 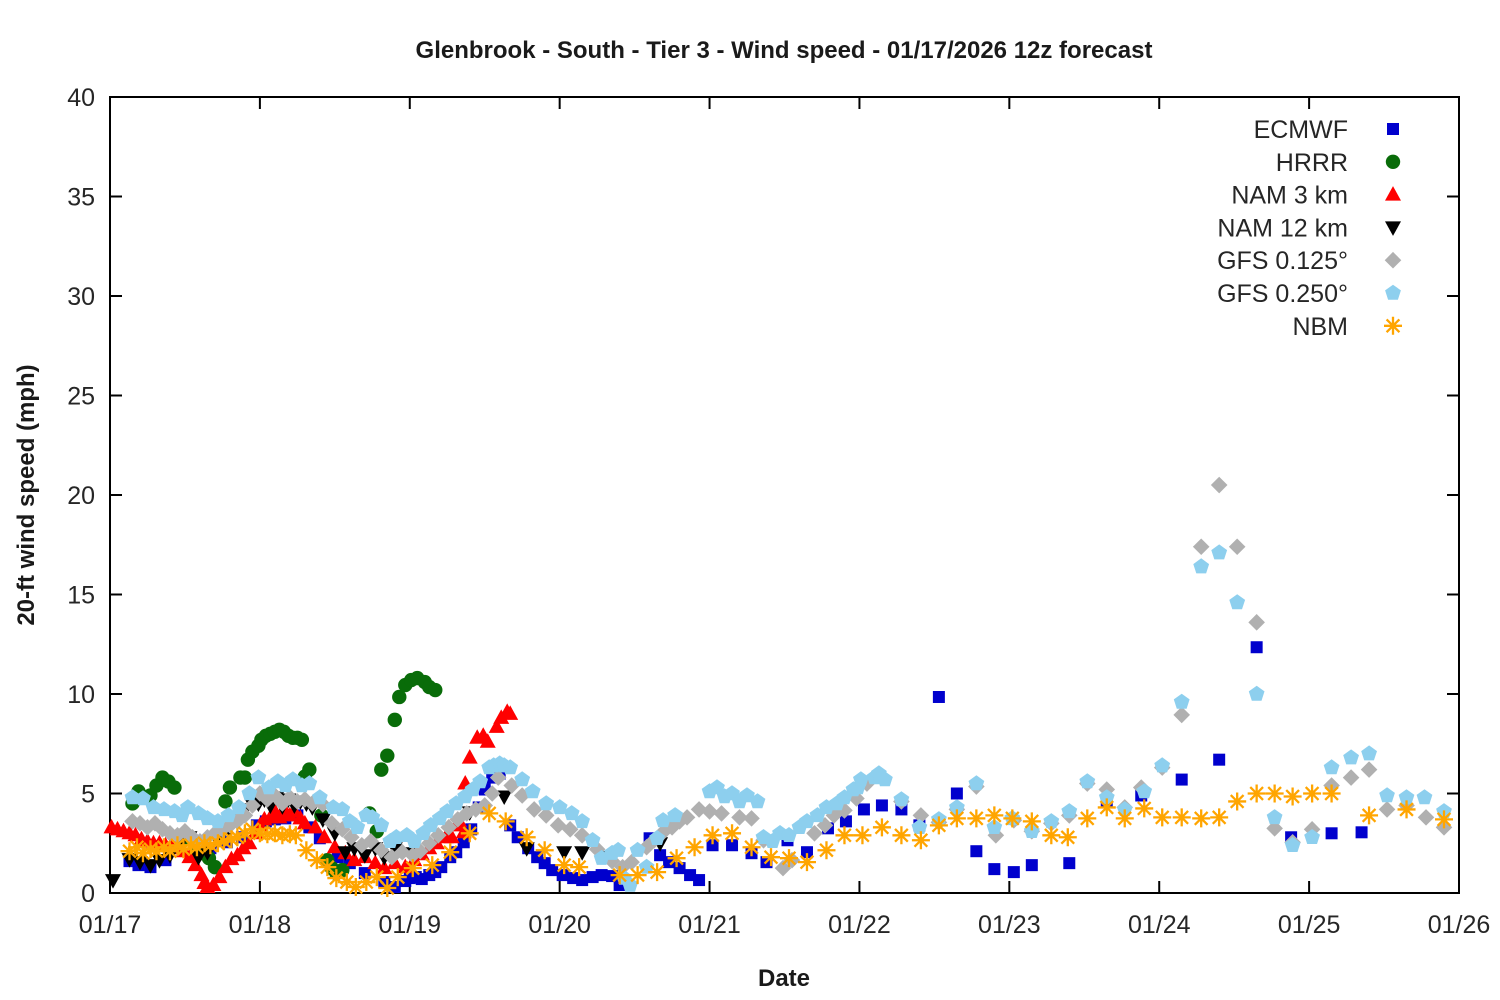 What do you see at coordinates (1393, 325) in the screenshot?
I see `legend-marker-nbm` at bounding box center [1393, 325].